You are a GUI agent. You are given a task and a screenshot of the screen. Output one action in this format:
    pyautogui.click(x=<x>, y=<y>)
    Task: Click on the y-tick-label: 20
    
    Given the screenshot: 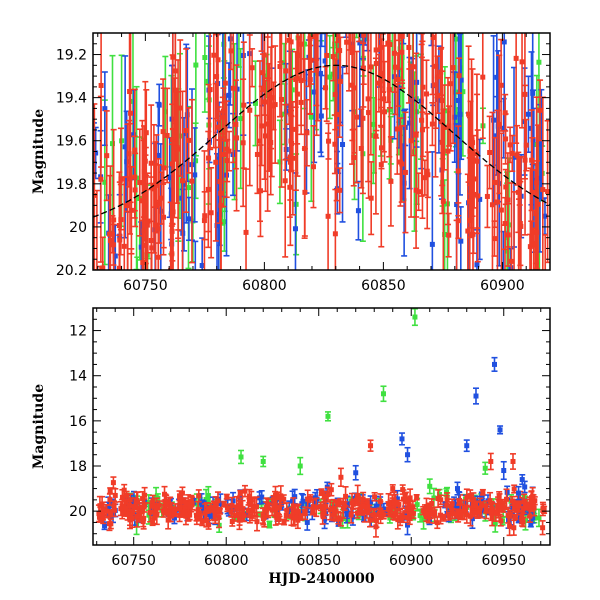 What is the action you would take?
    pyautogui.click(x=78, y=512)
    